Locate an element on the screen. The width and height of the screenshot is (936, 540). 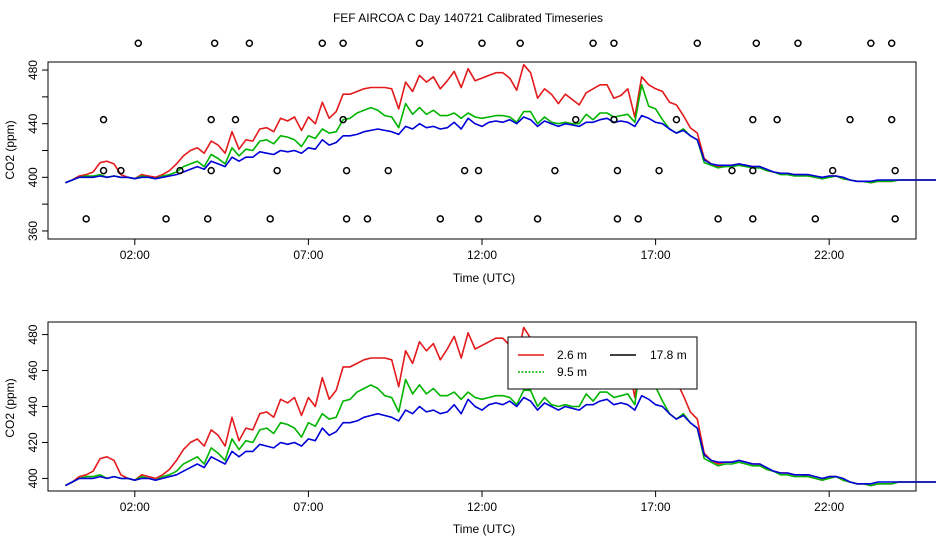
legend-box is located at coordinates (602, 363).